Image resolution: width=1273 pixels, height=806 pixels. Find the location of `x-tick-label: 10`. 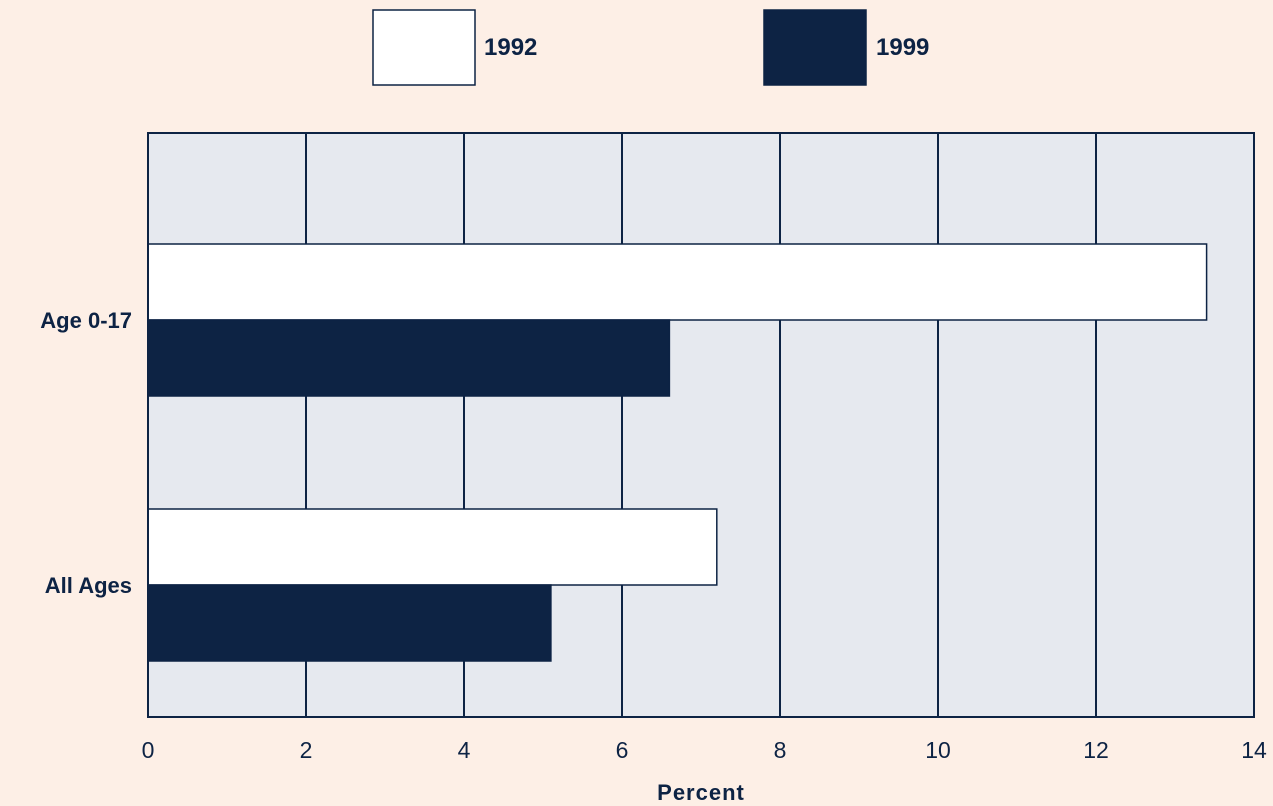

x-tick-label: 10 is located at coordinates (938, 750).